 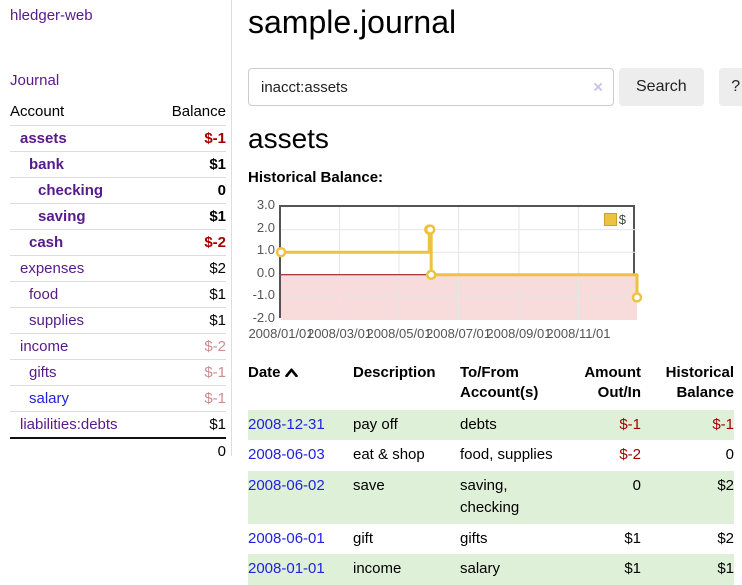 What do you see at coordinates (363, 538) in the screenshot?
I see `register-description: gift` at bounding box center [363, 538].